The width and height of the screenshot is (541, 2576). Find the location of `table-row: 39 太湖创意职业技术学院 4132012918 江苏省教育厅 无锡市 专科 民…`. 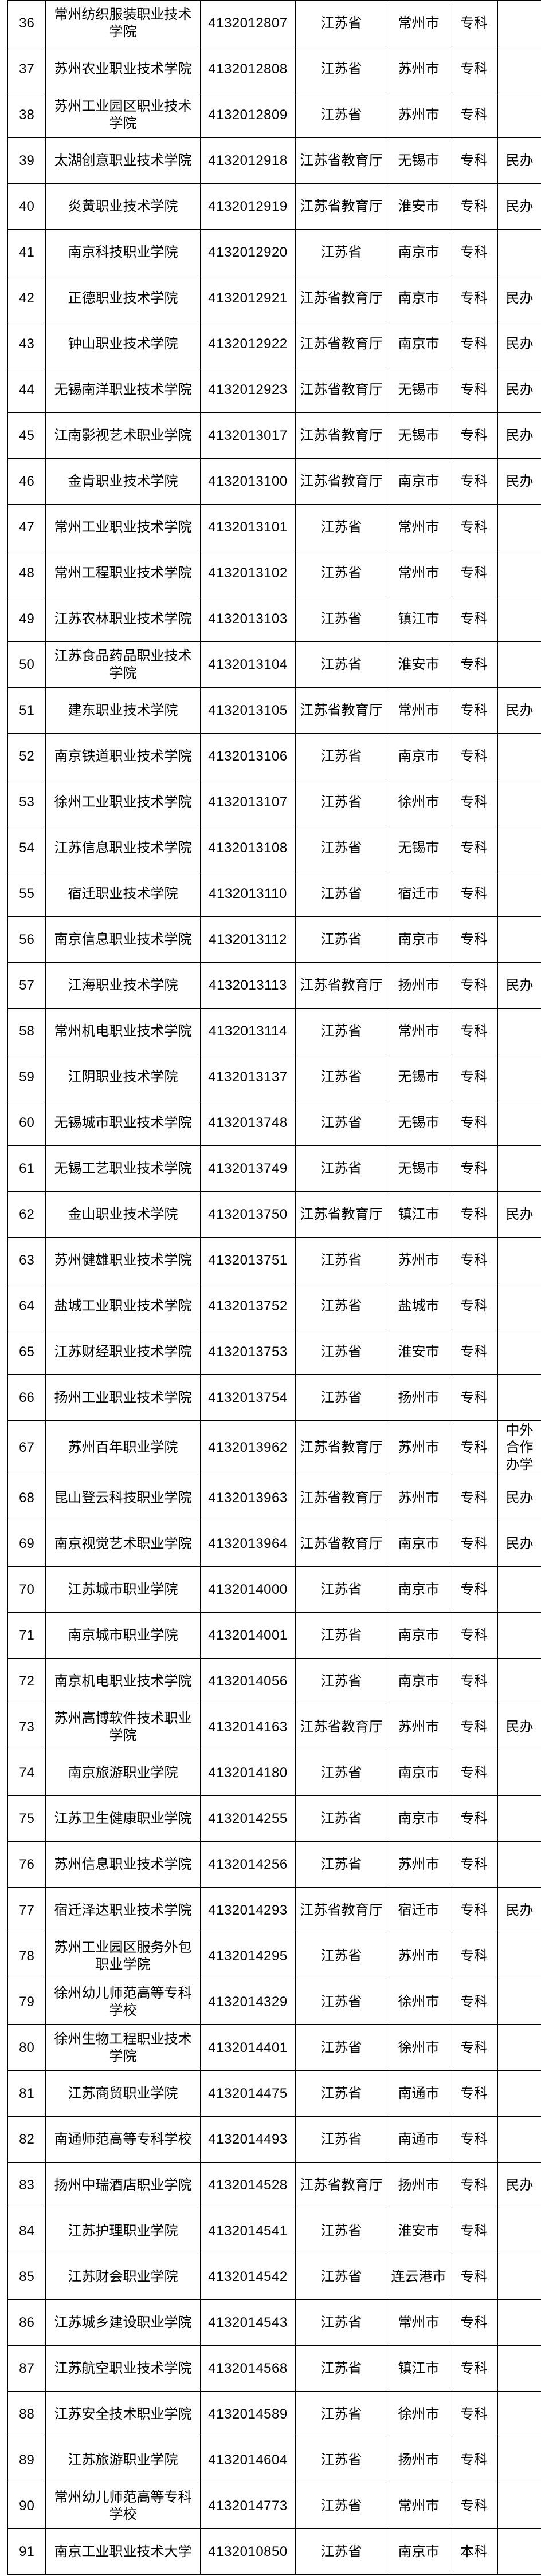

table-row: 39 太湖创意职业技术学院 4132012918 江苏省教育厅 无锡市 专科 民… is located at coordinates (274, 160).